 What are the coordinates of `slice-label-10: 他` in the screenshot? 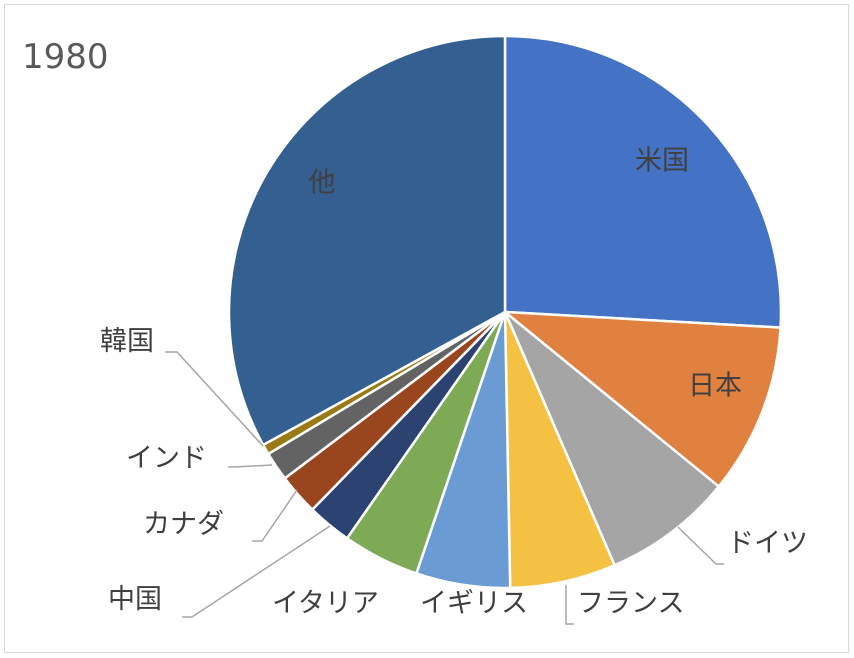 It's located at (322, 183).